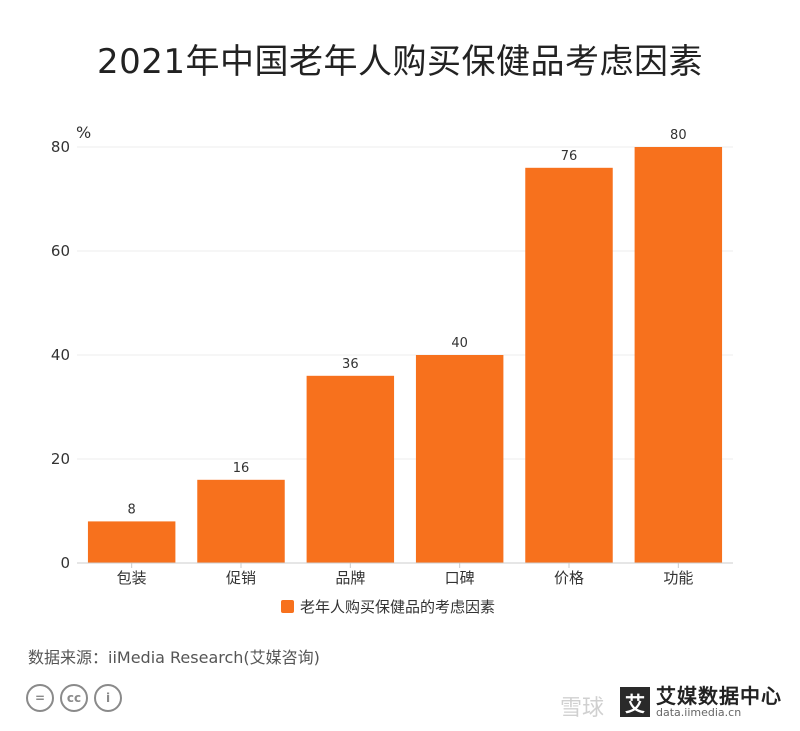 The width and height of the screenshot is (800, 731). What do you see at coordinates (174, 657) in the screenshot?
I see `source-note: 数据来源：iiMedia Research(艾媒咨询)` at bounding box center [174, 657].